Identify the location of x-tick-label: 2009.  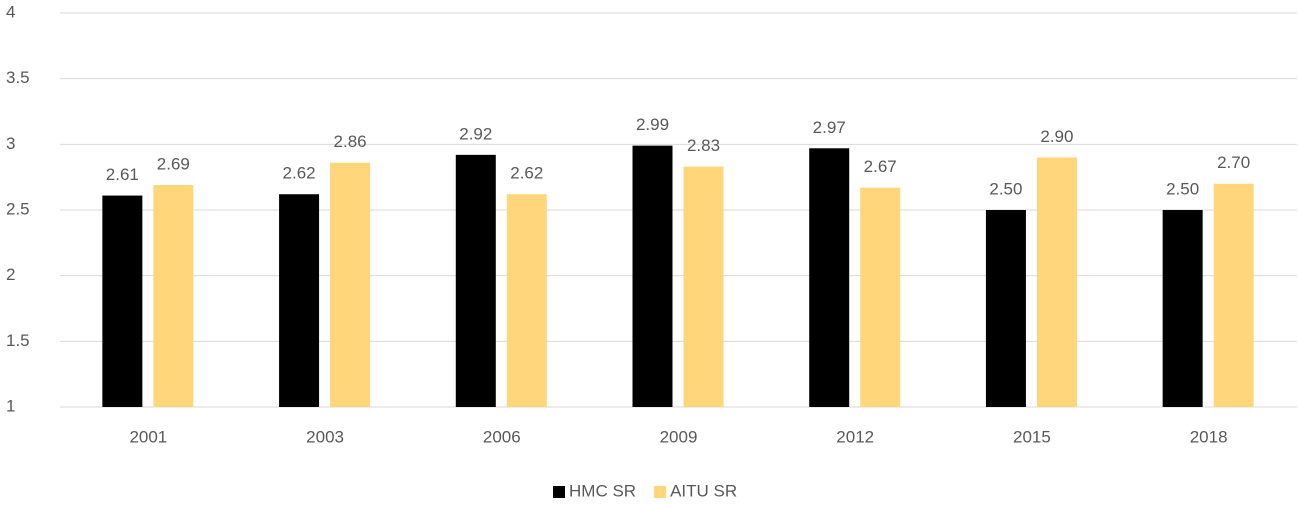
(679, 436).